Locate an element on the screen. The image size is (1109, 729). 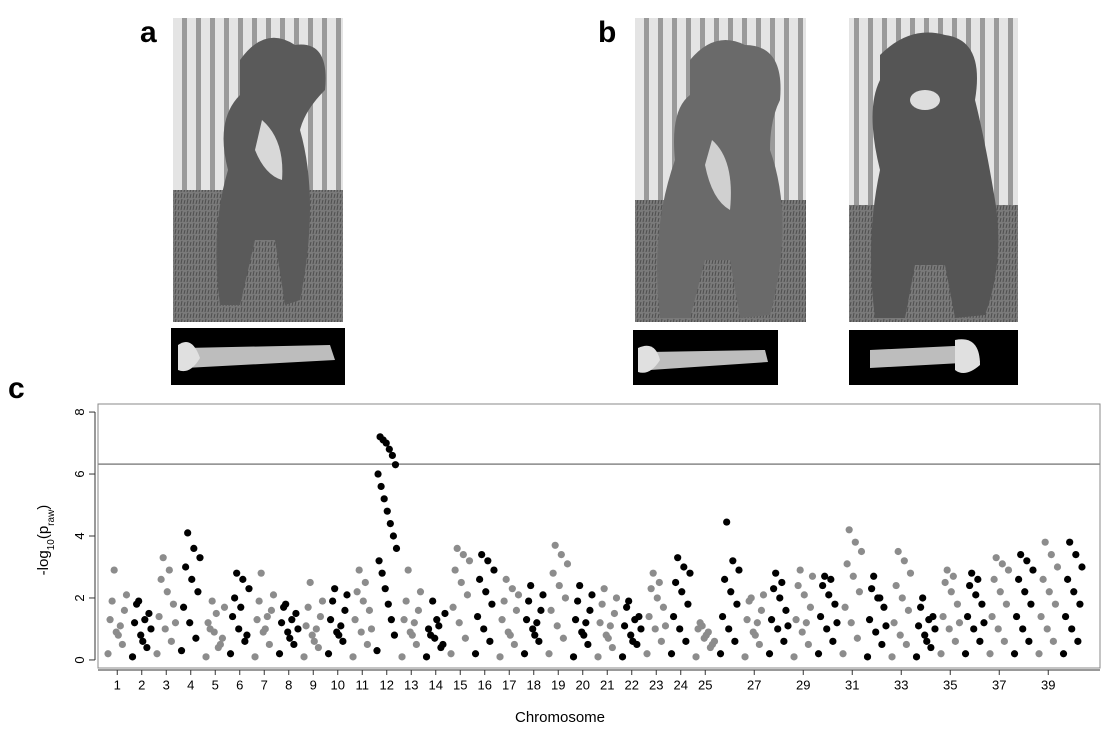
xray-b2 is located at coordinates (933, 357).